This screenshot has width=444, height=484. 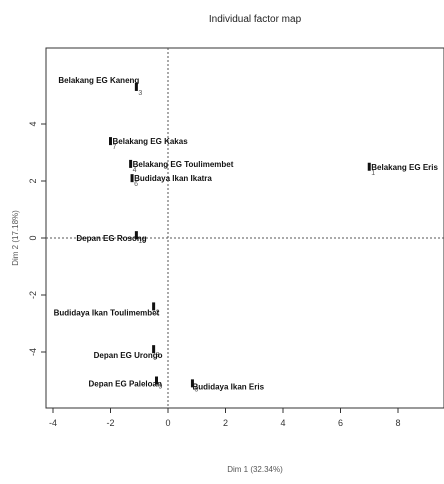 What do you see at coordinates (282, 423) in the screenshot?
I see `x-tick-label: 4` at bounding box center [282, 423].